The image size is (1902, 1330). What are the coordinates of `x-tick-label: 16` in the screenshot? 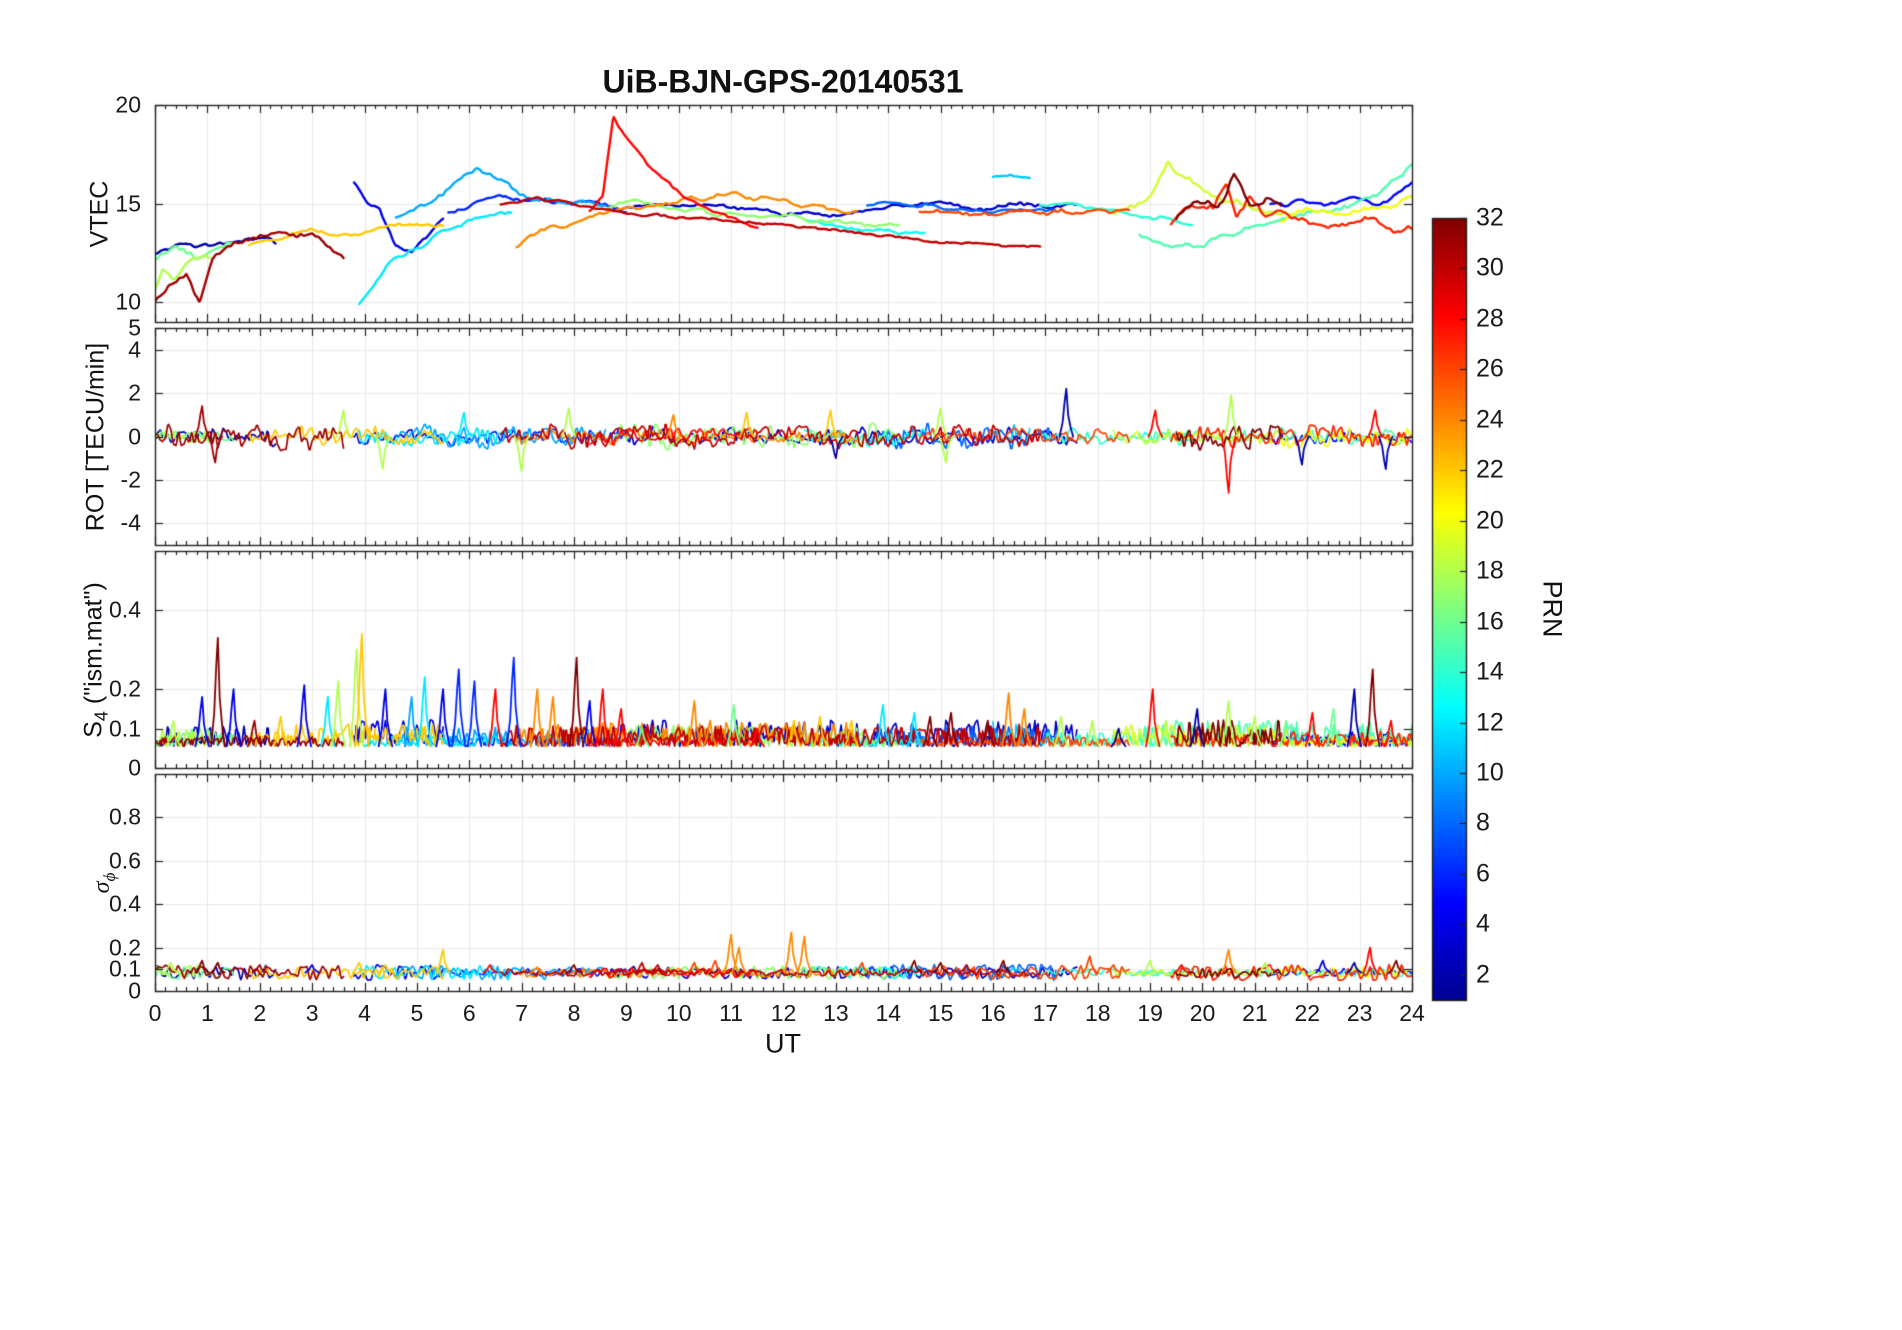 It's located at (993, 1013).